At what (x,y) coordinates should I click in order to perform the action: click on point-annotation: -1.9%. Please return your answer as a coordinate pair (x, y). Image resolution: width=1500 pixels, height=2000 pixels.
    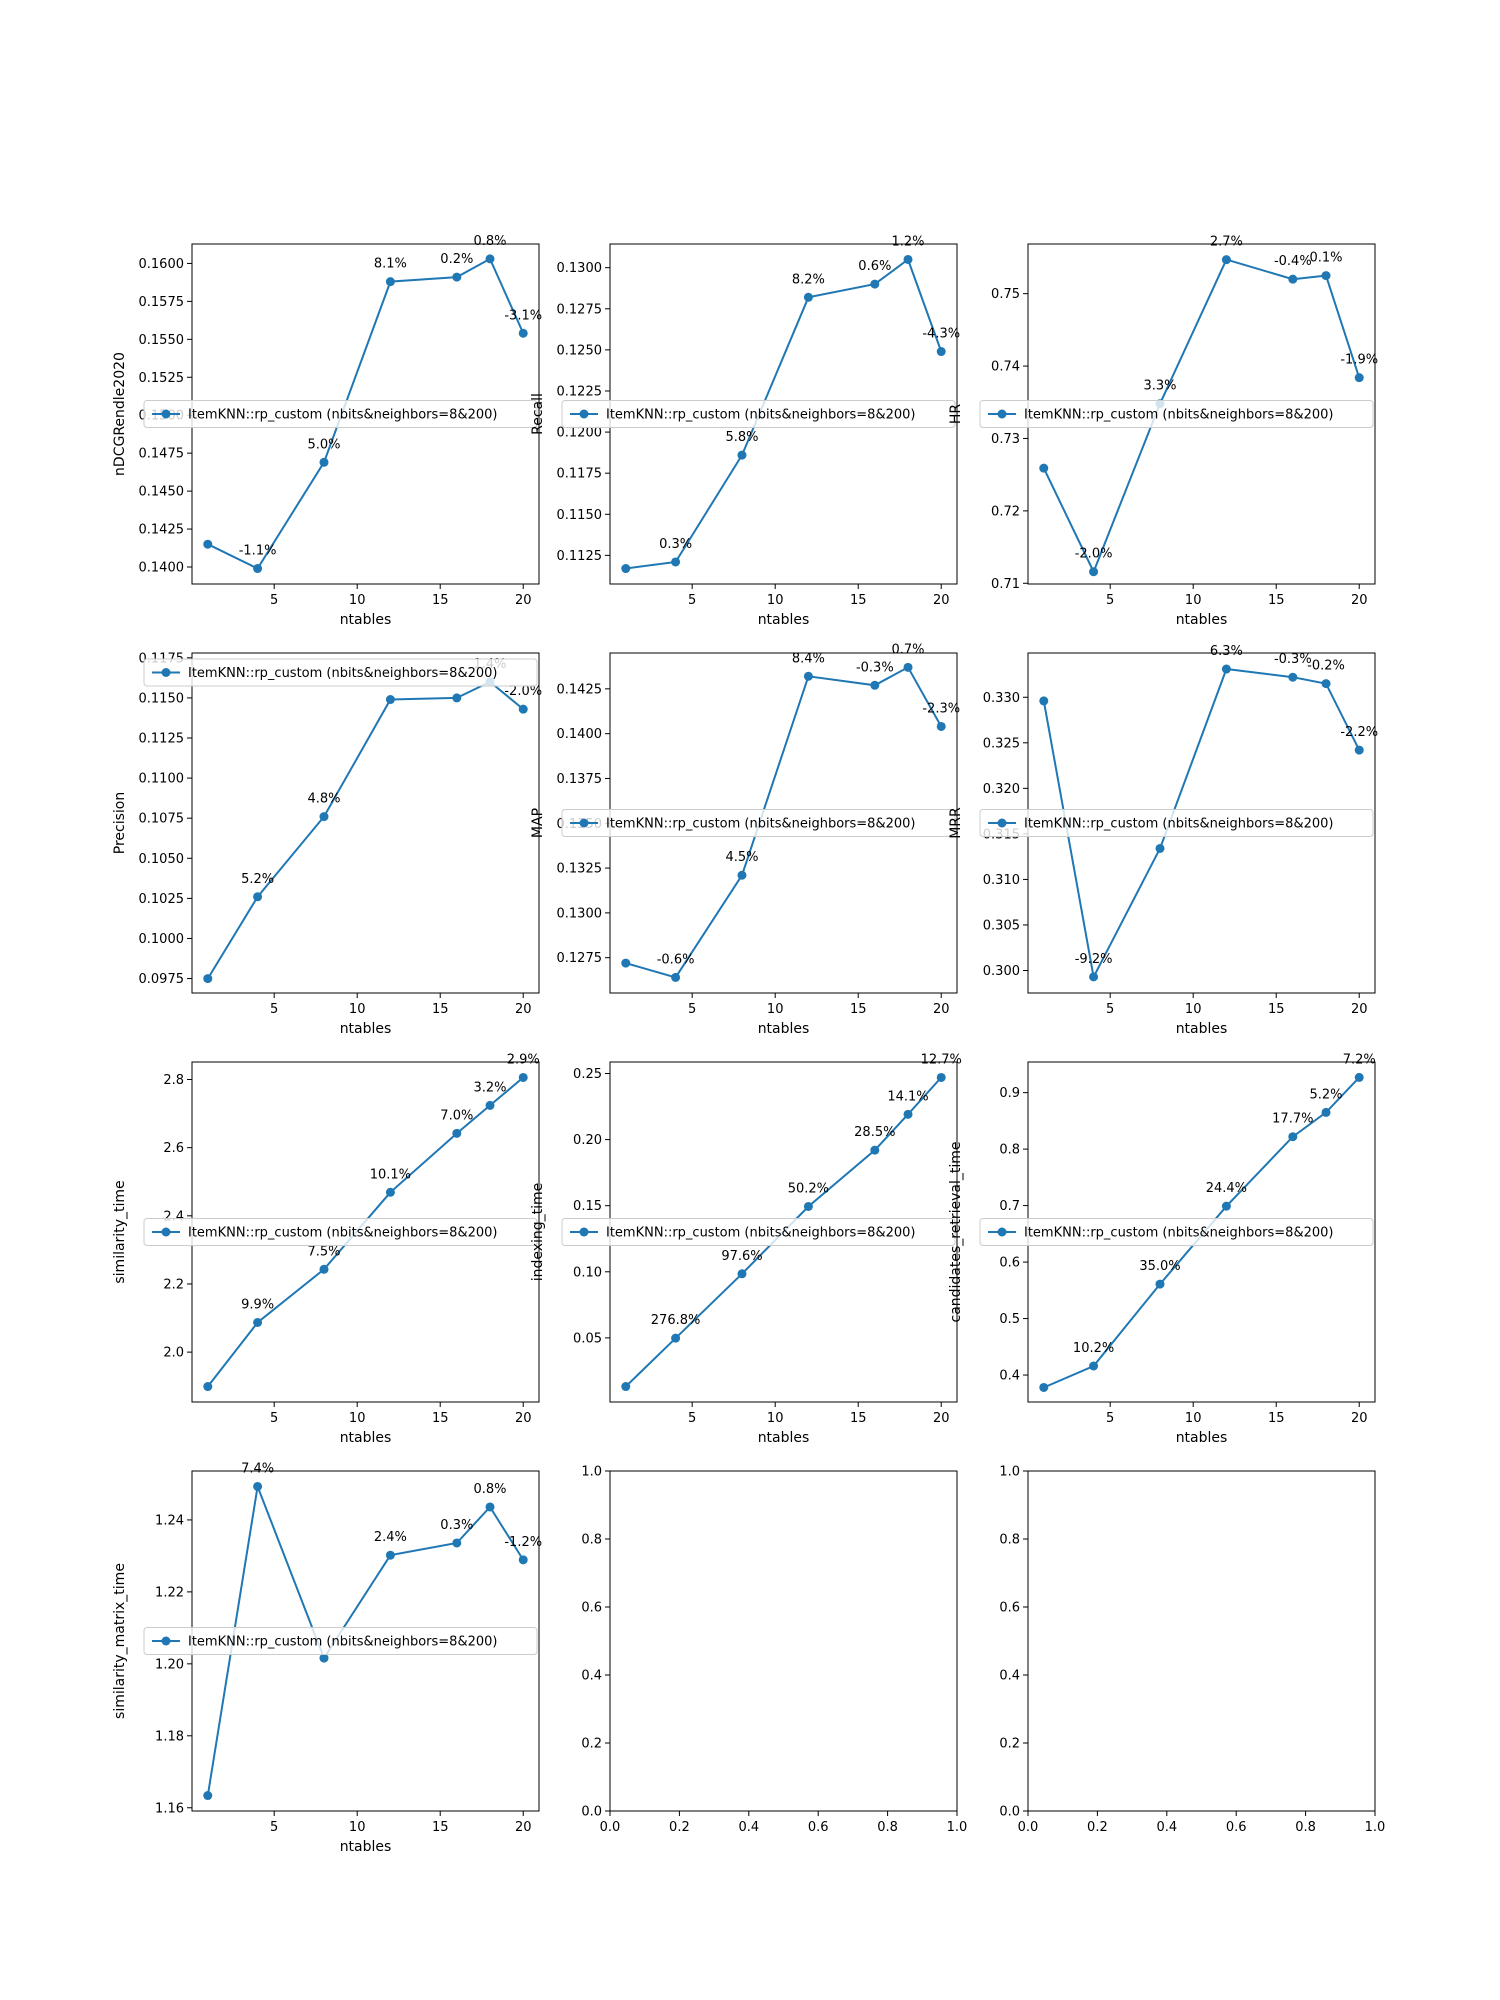
    Looking at the image, I should click on (1359, 360).